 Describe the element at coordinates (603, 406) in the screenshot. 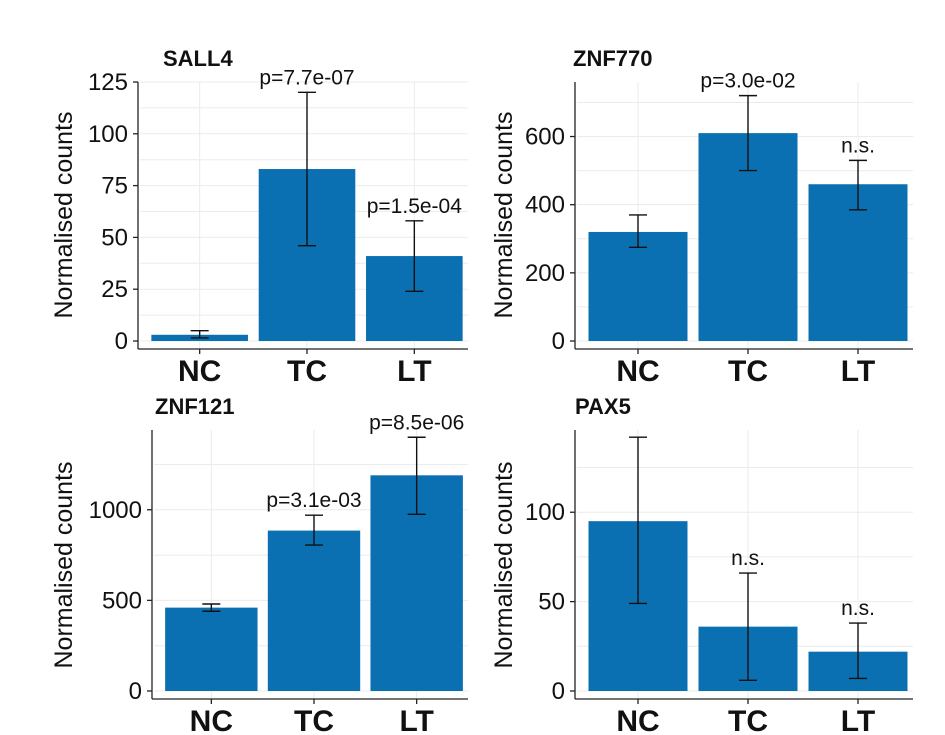

I see `chart-title: PAX5` at that location.